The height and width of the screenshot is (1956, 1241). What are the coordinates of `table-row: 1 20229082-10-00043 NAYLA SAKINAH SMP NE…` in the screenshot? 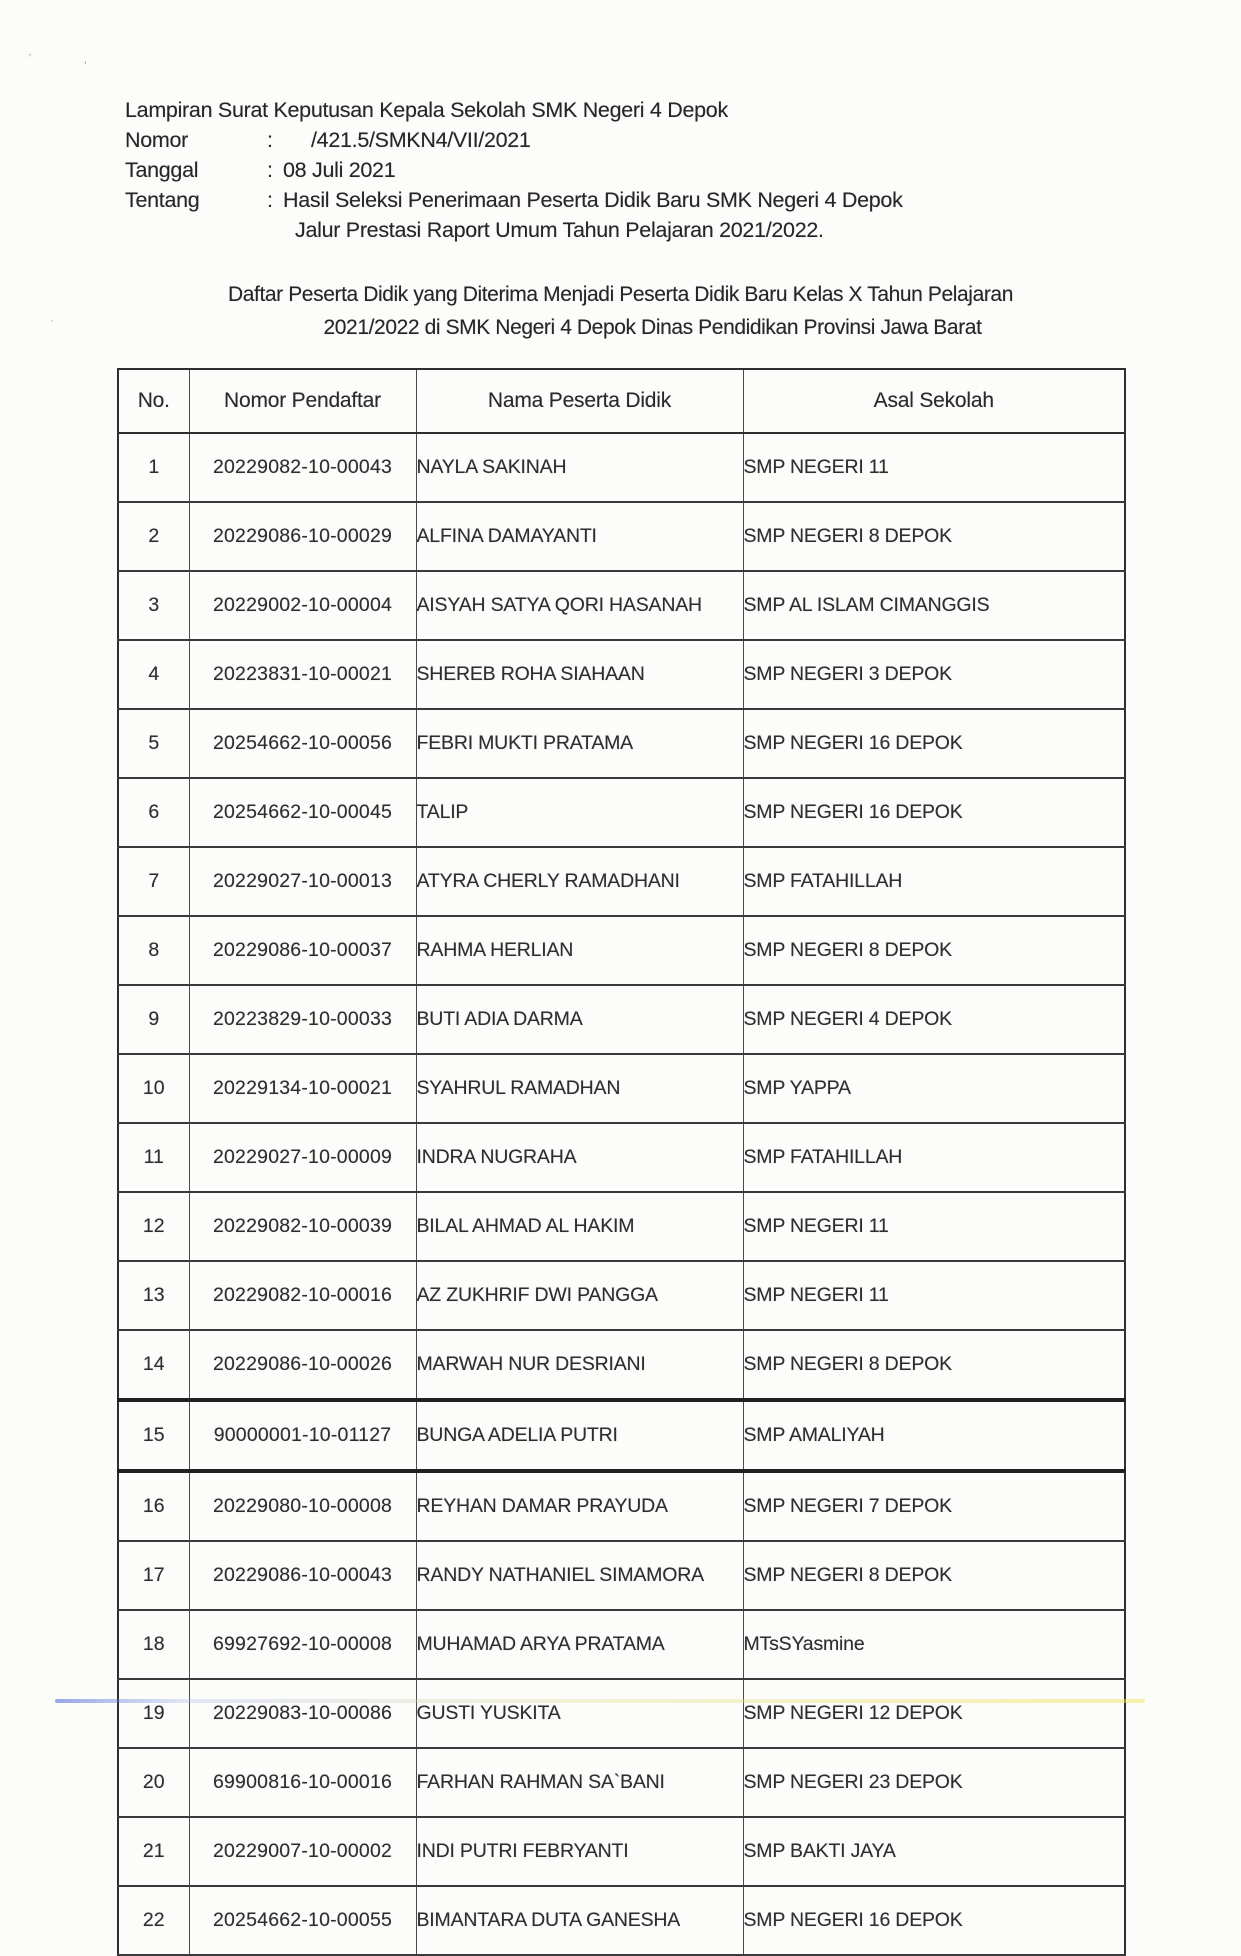 It's located at (621, 467).